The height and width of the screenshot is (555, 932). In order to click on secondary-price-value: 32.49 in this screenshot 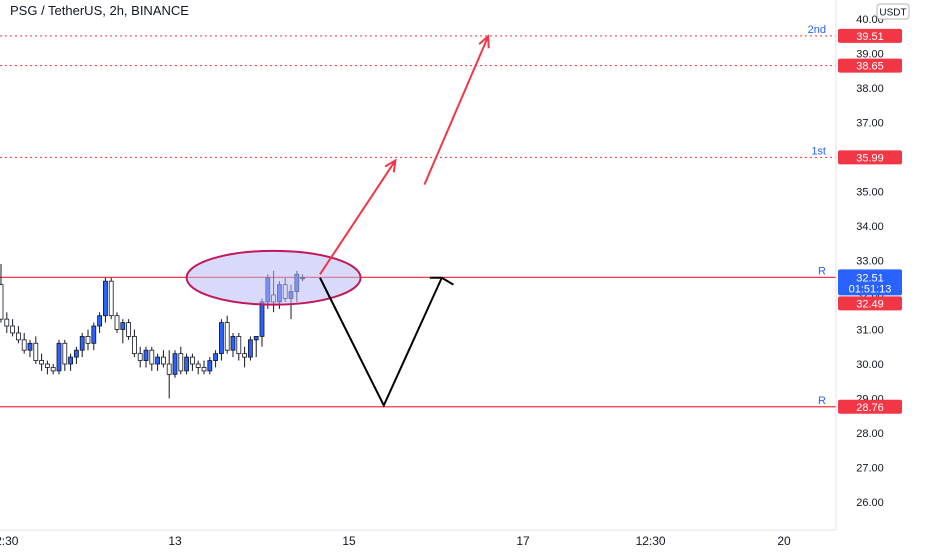, I will do `click(870, 304)`.